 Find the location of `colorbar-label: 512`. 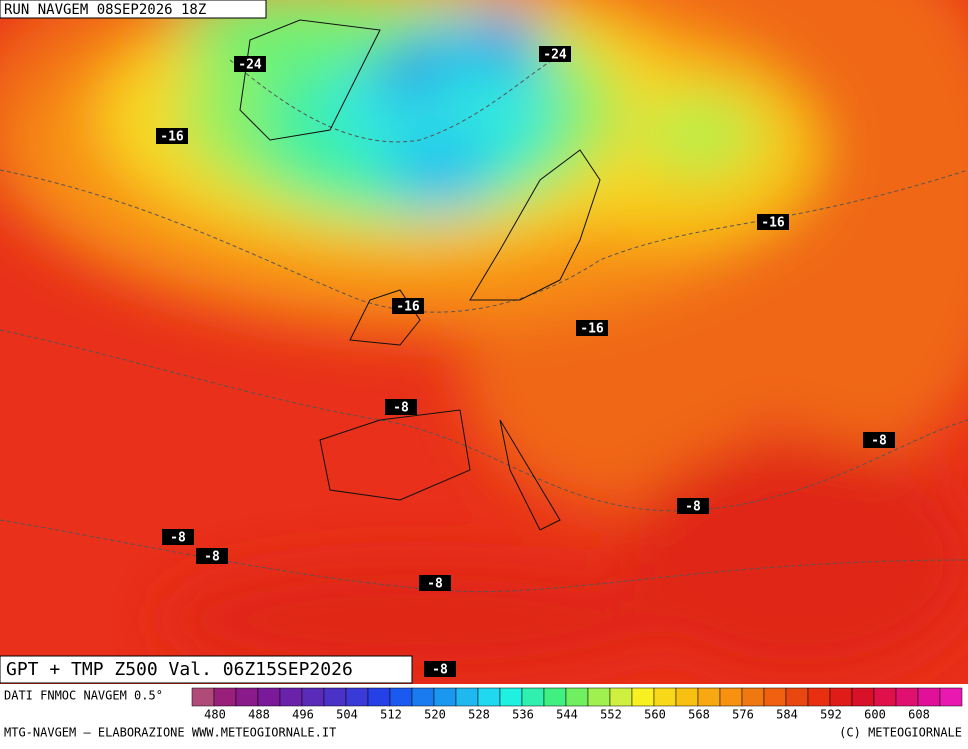

colorbar-label: 512 is located at coordinates (391, 715).